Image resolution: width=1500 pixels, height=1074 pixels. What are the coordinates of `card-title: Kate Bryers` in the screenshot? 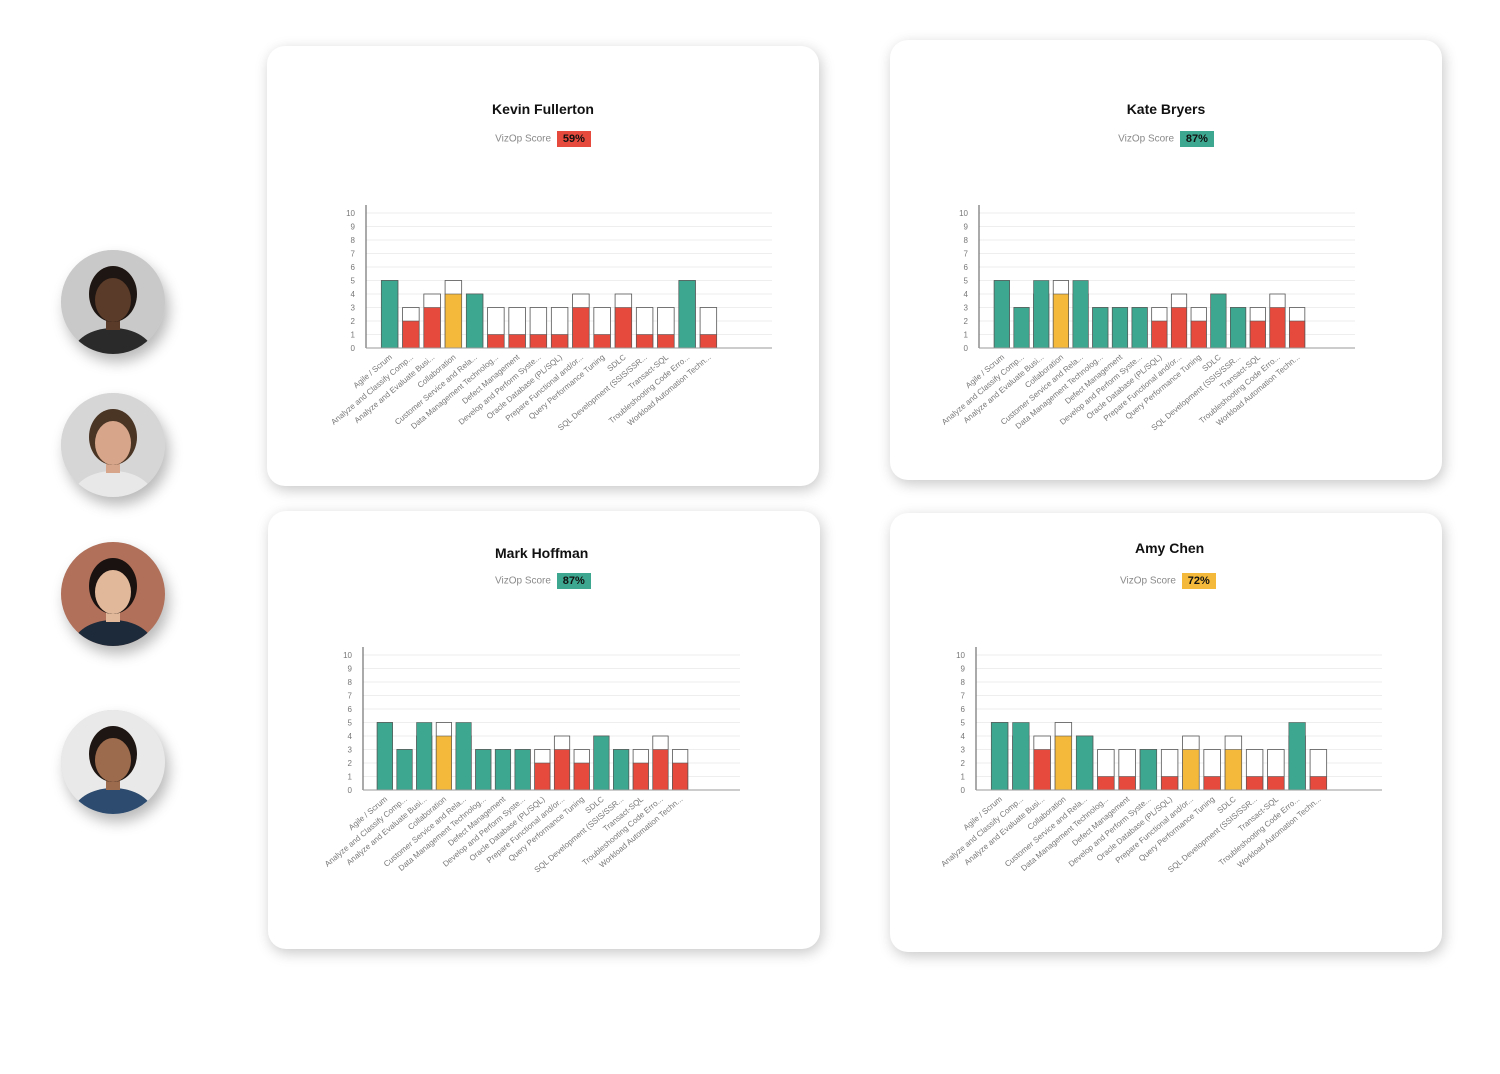 It's located at (1166, 109).